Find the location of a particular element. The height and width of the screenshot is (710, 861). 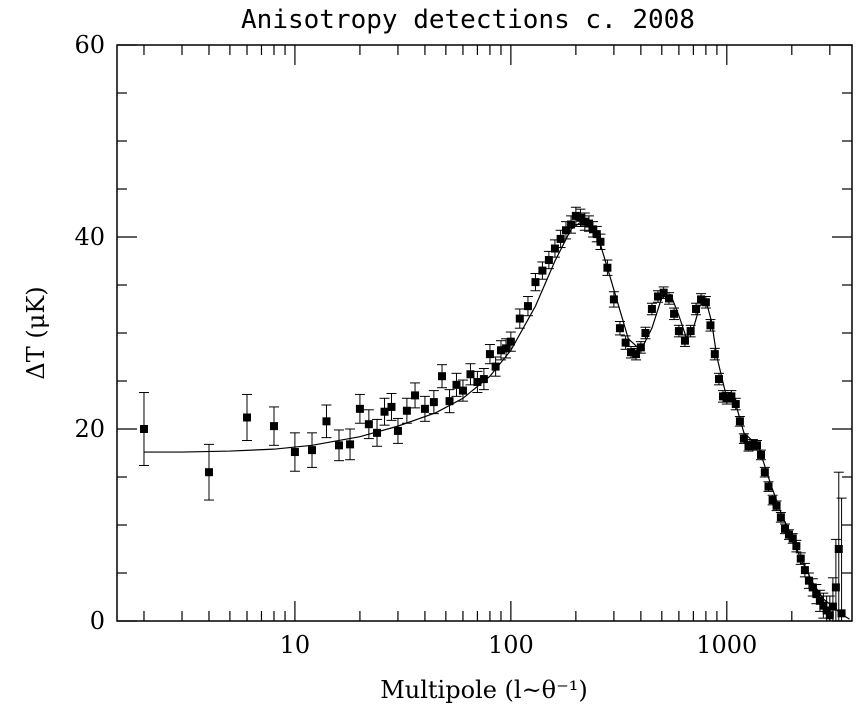

y-tick-label: 40 is located at coordinates (89, 237).